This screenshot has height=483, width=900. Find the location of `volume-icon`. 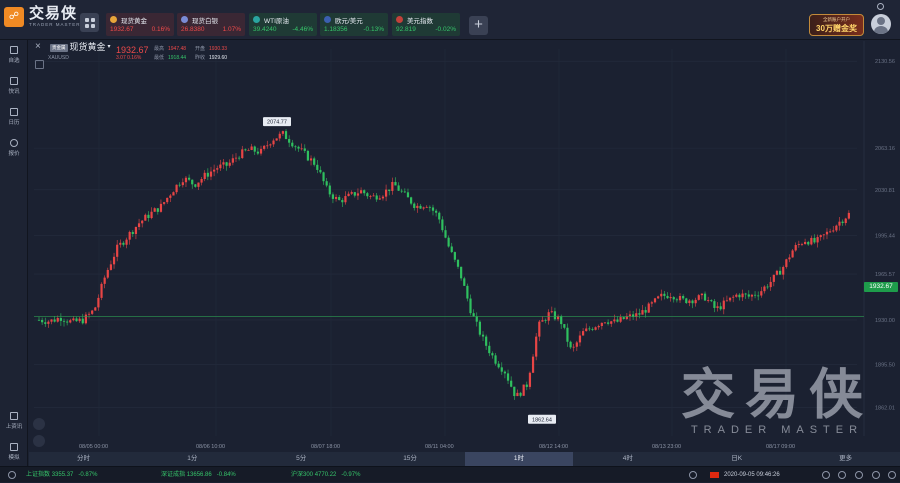

volume-icon is located at coordinates (859, 475).